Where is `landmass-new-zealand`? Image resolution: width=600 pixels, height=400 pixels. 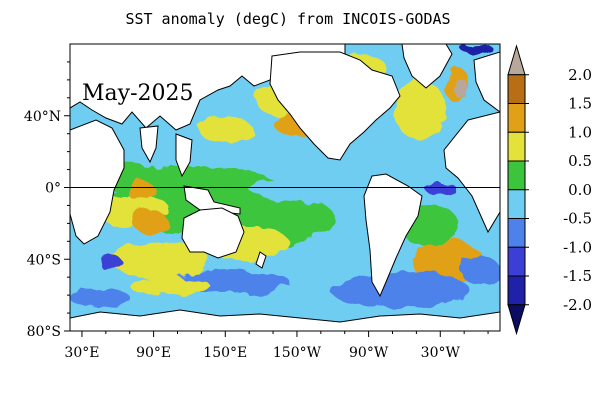
landmass-new-zealand is located at coordinates (261, 260).